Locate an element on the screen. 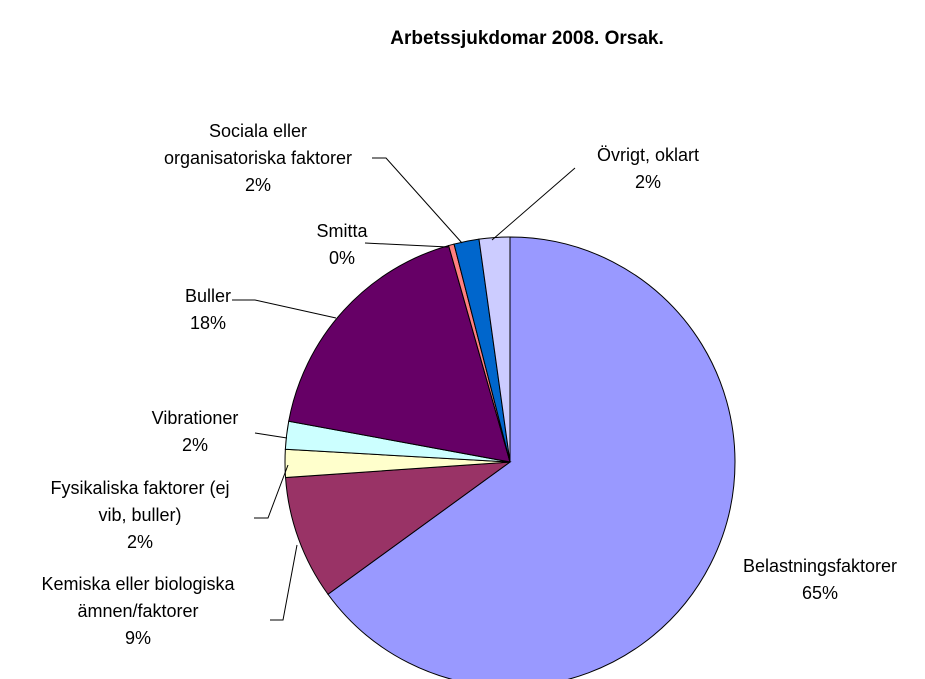 The width and height of the screenshot is (925, 679). category-label: Kemiska eller biologiska ämnen/faktorer is located at coordinates (138, 597).